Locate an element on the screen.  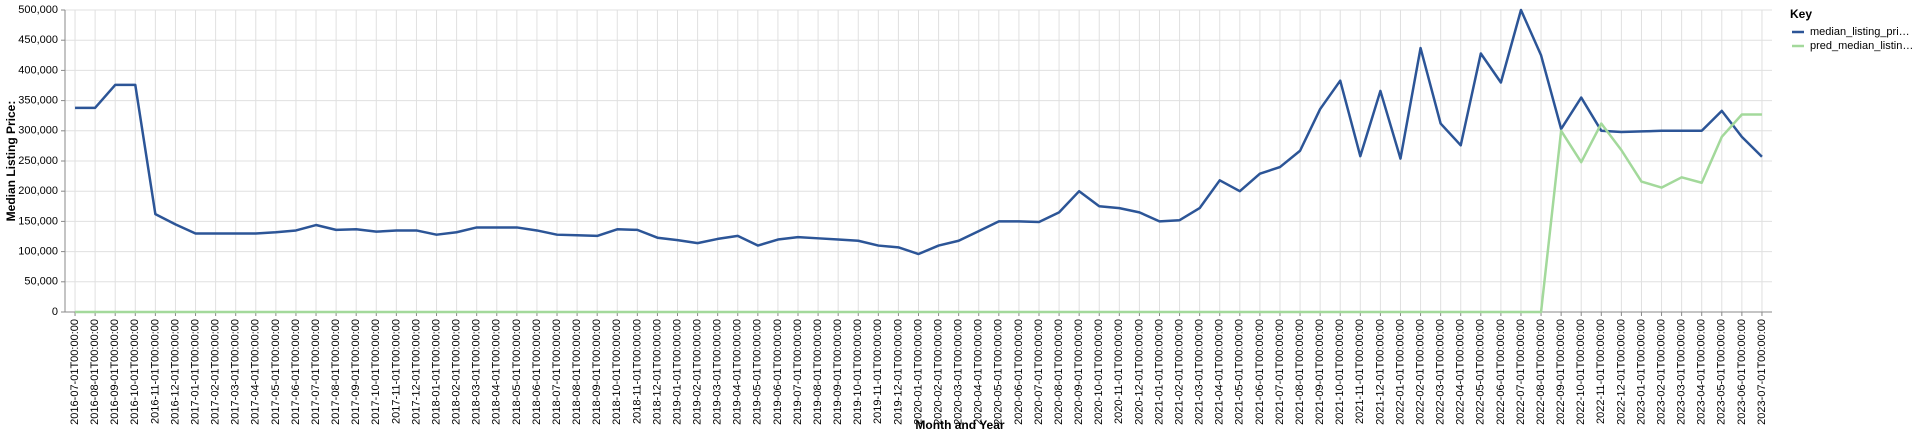
x-tick-label: 2022-11-01T00:00:00 is located at coordinates (1601, 371).